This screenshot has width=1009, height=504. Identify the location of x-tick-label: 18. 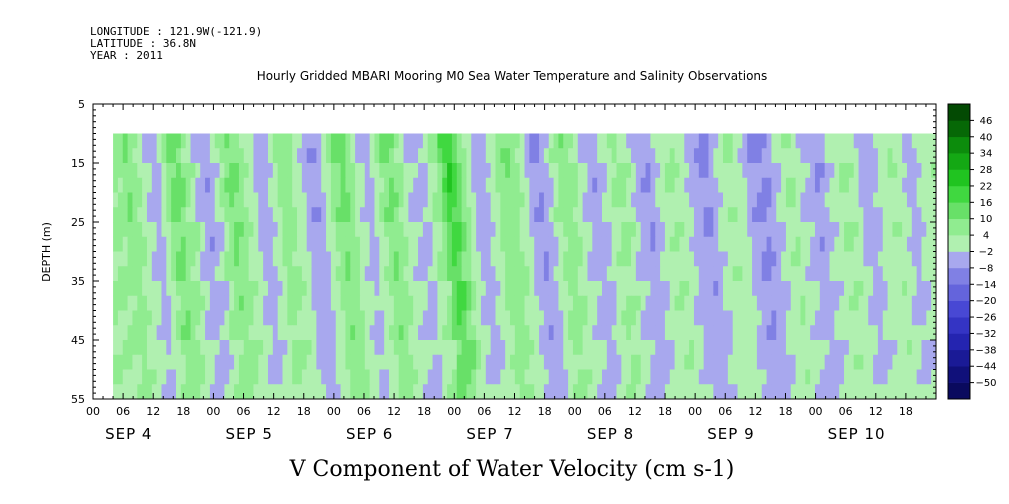
(545, 411).